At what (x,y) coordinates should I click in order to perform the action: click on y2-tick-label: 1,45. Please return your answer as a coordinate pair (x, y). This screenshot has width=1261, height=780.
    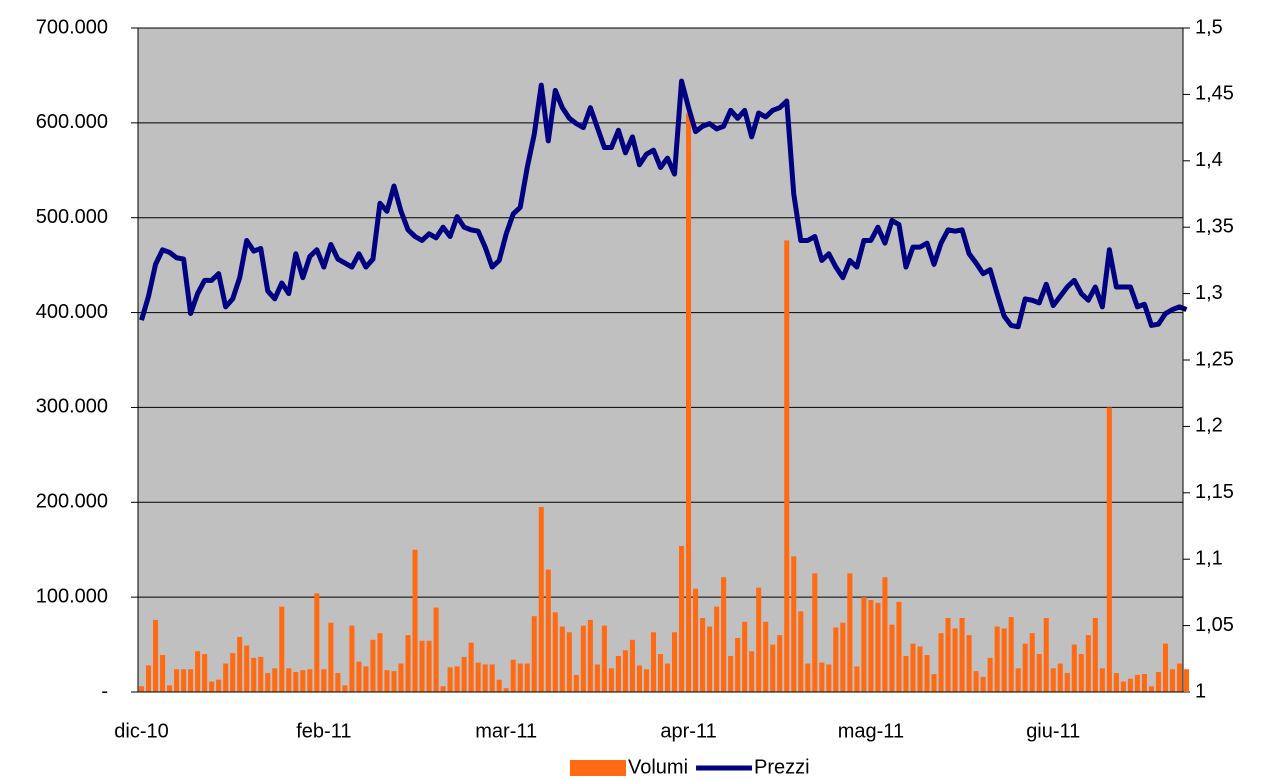
    Looking at the image, I should click on (1214, 94).